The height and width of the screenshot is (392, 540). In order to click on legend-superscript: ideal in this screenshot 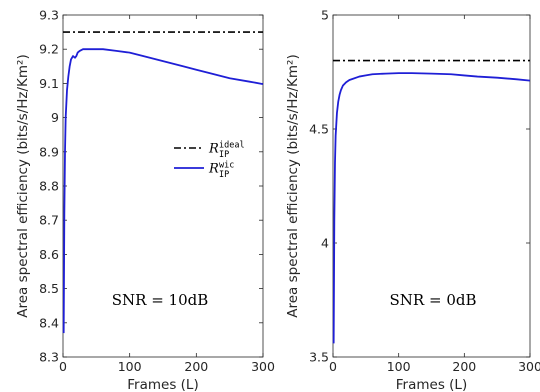, I will do `click(232, 146)`.